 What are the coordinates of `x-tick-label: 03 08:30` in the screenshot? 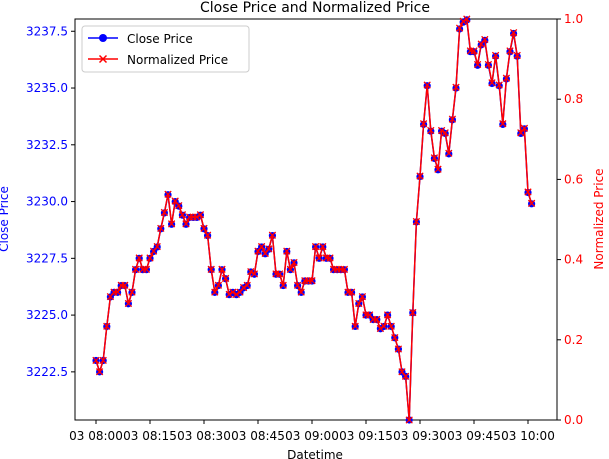 It's located at (204, 436).